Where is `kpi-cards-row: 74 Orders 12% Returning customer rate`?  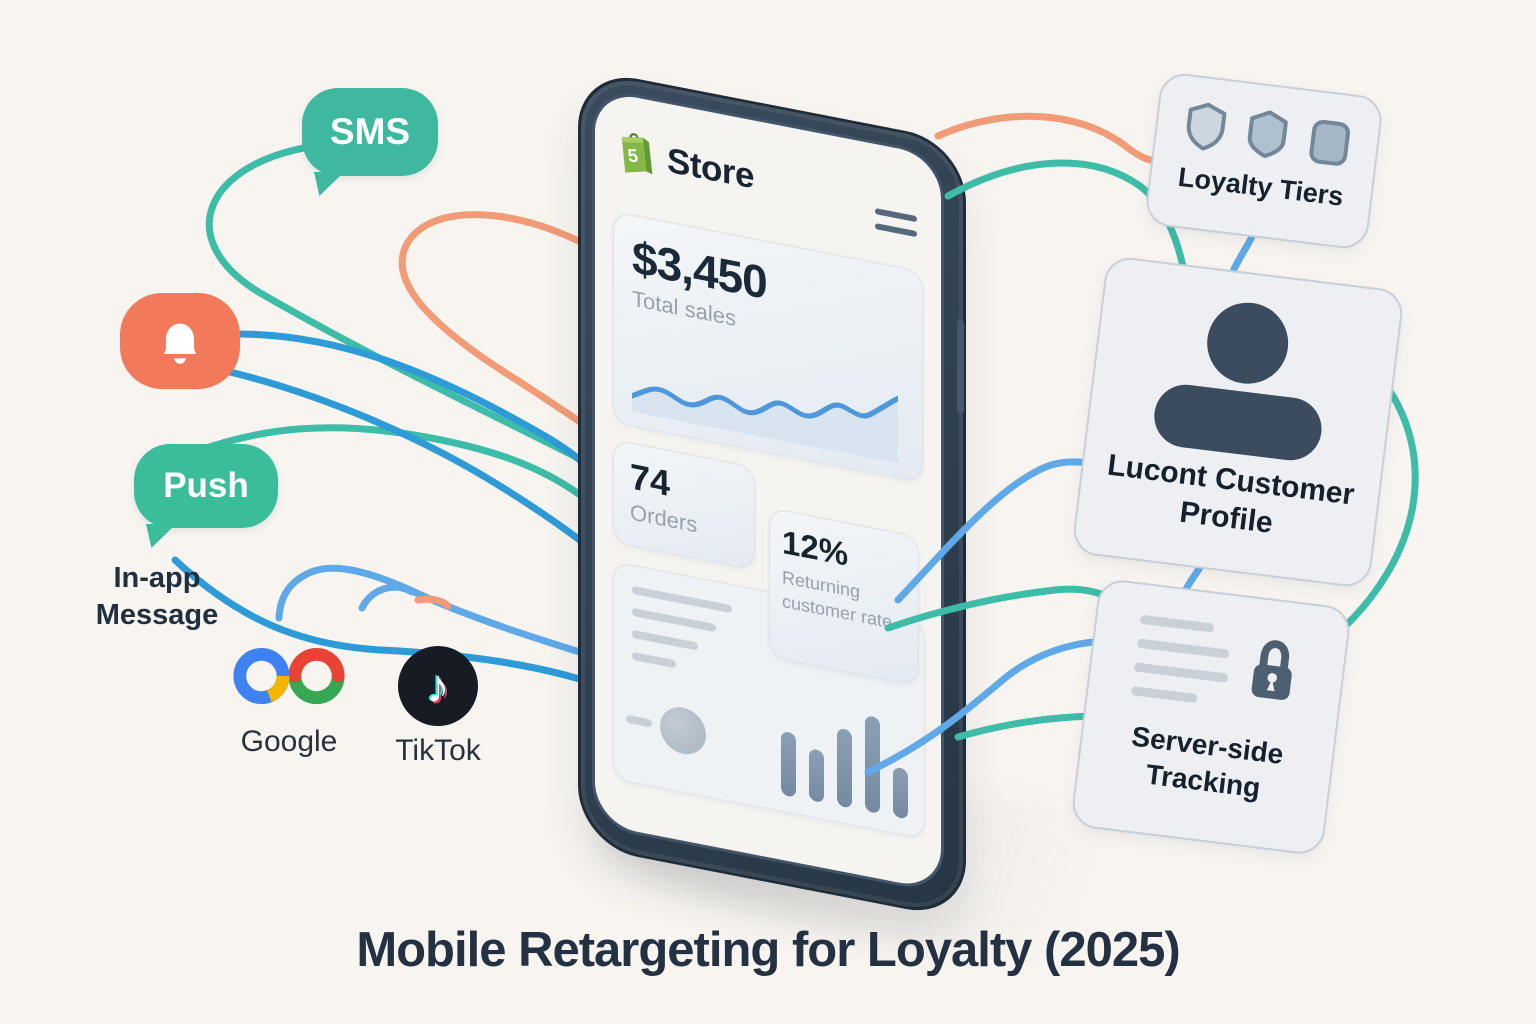 kpi-cards-row: 74 Orders 12% Returning customer rate is located at coordinates (769, 645).